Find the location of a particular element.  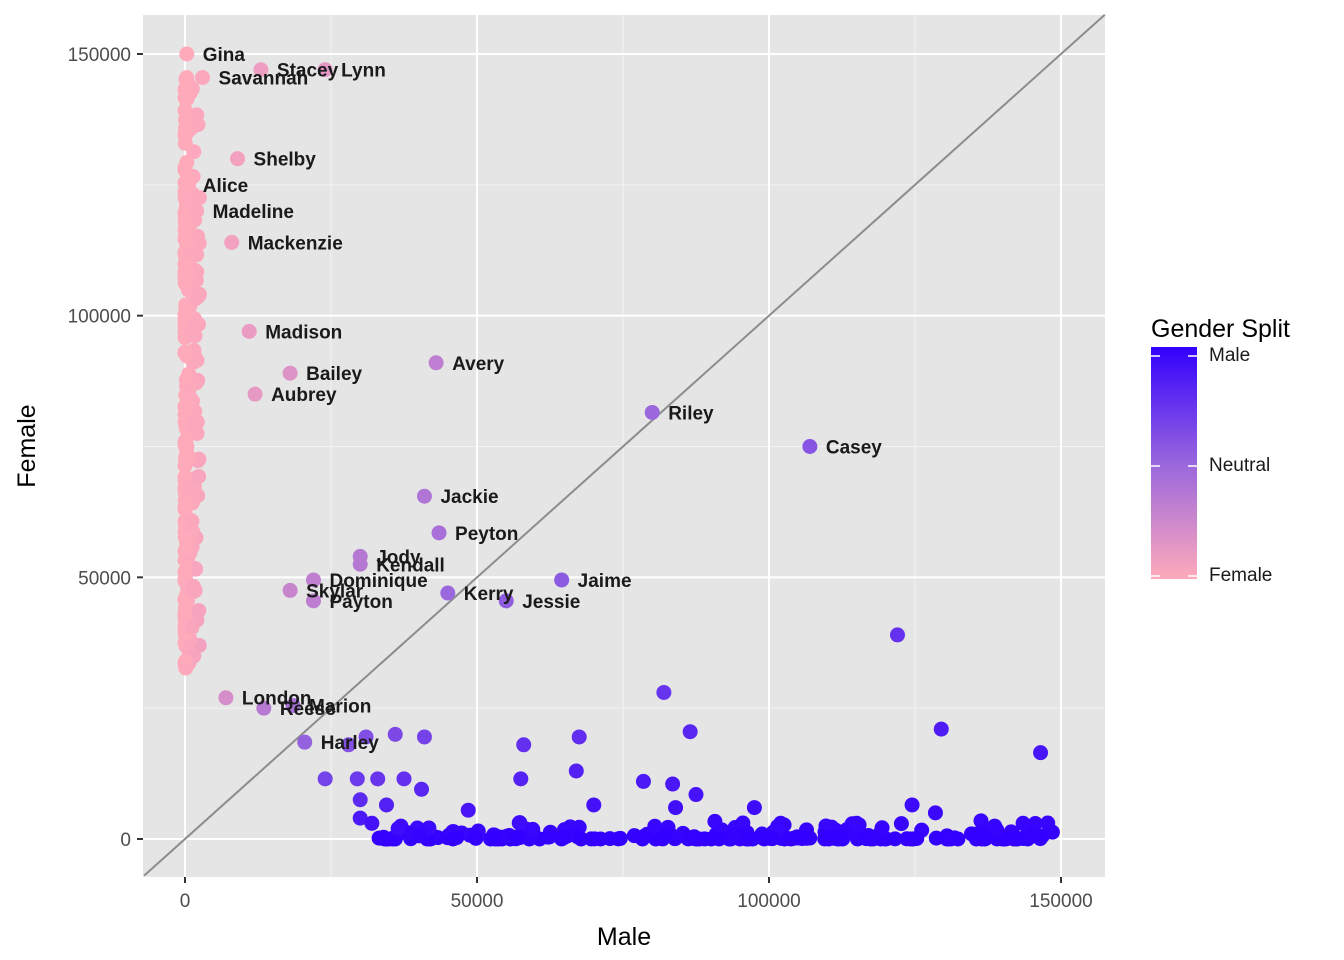

point-label: Bailey is located at coordinates (334, 374).